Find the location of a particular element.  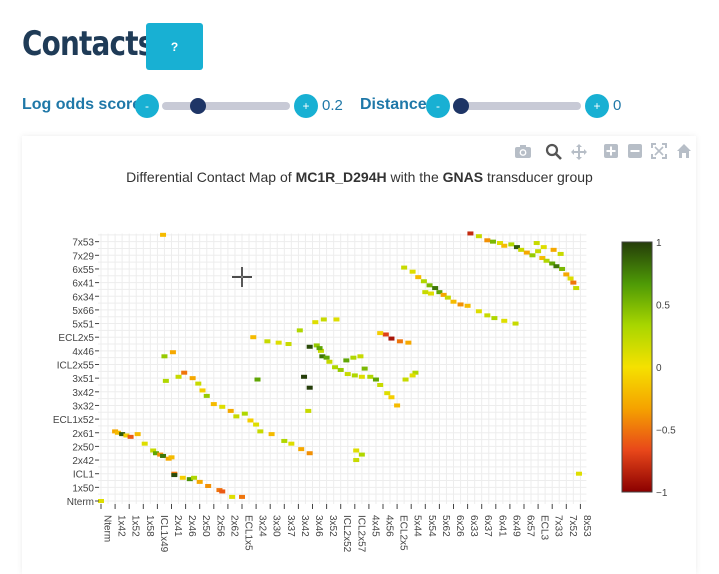

log-odds-slider-track is located at coordinates (226, 106).